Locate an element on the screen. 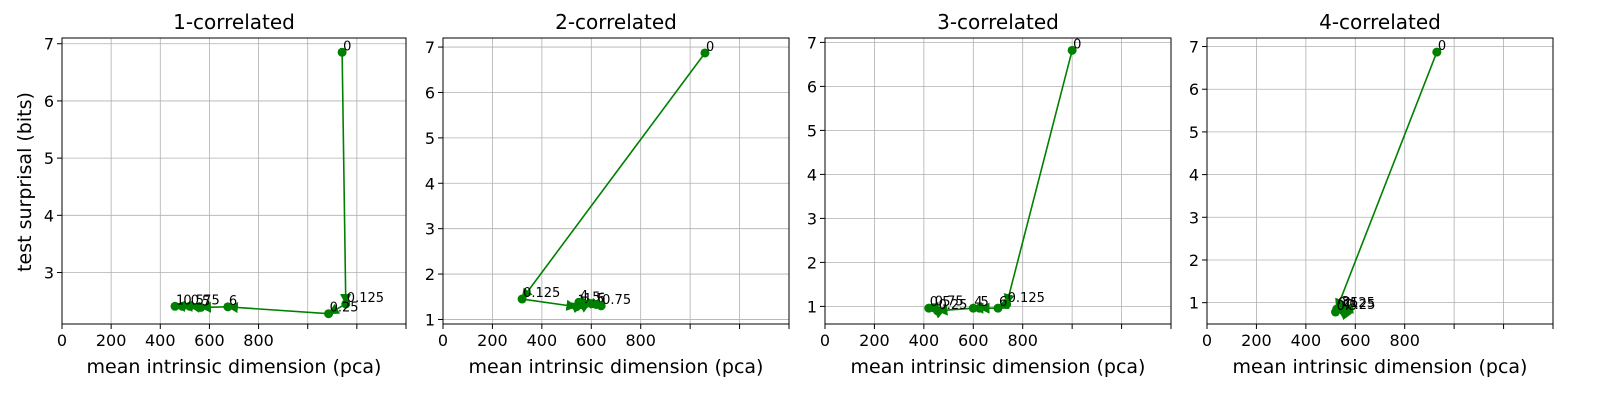 The height and width of the screenshot is (400, 1600). figure-ylabel: test surprisal (bits) is located at coordinates (25, 182).